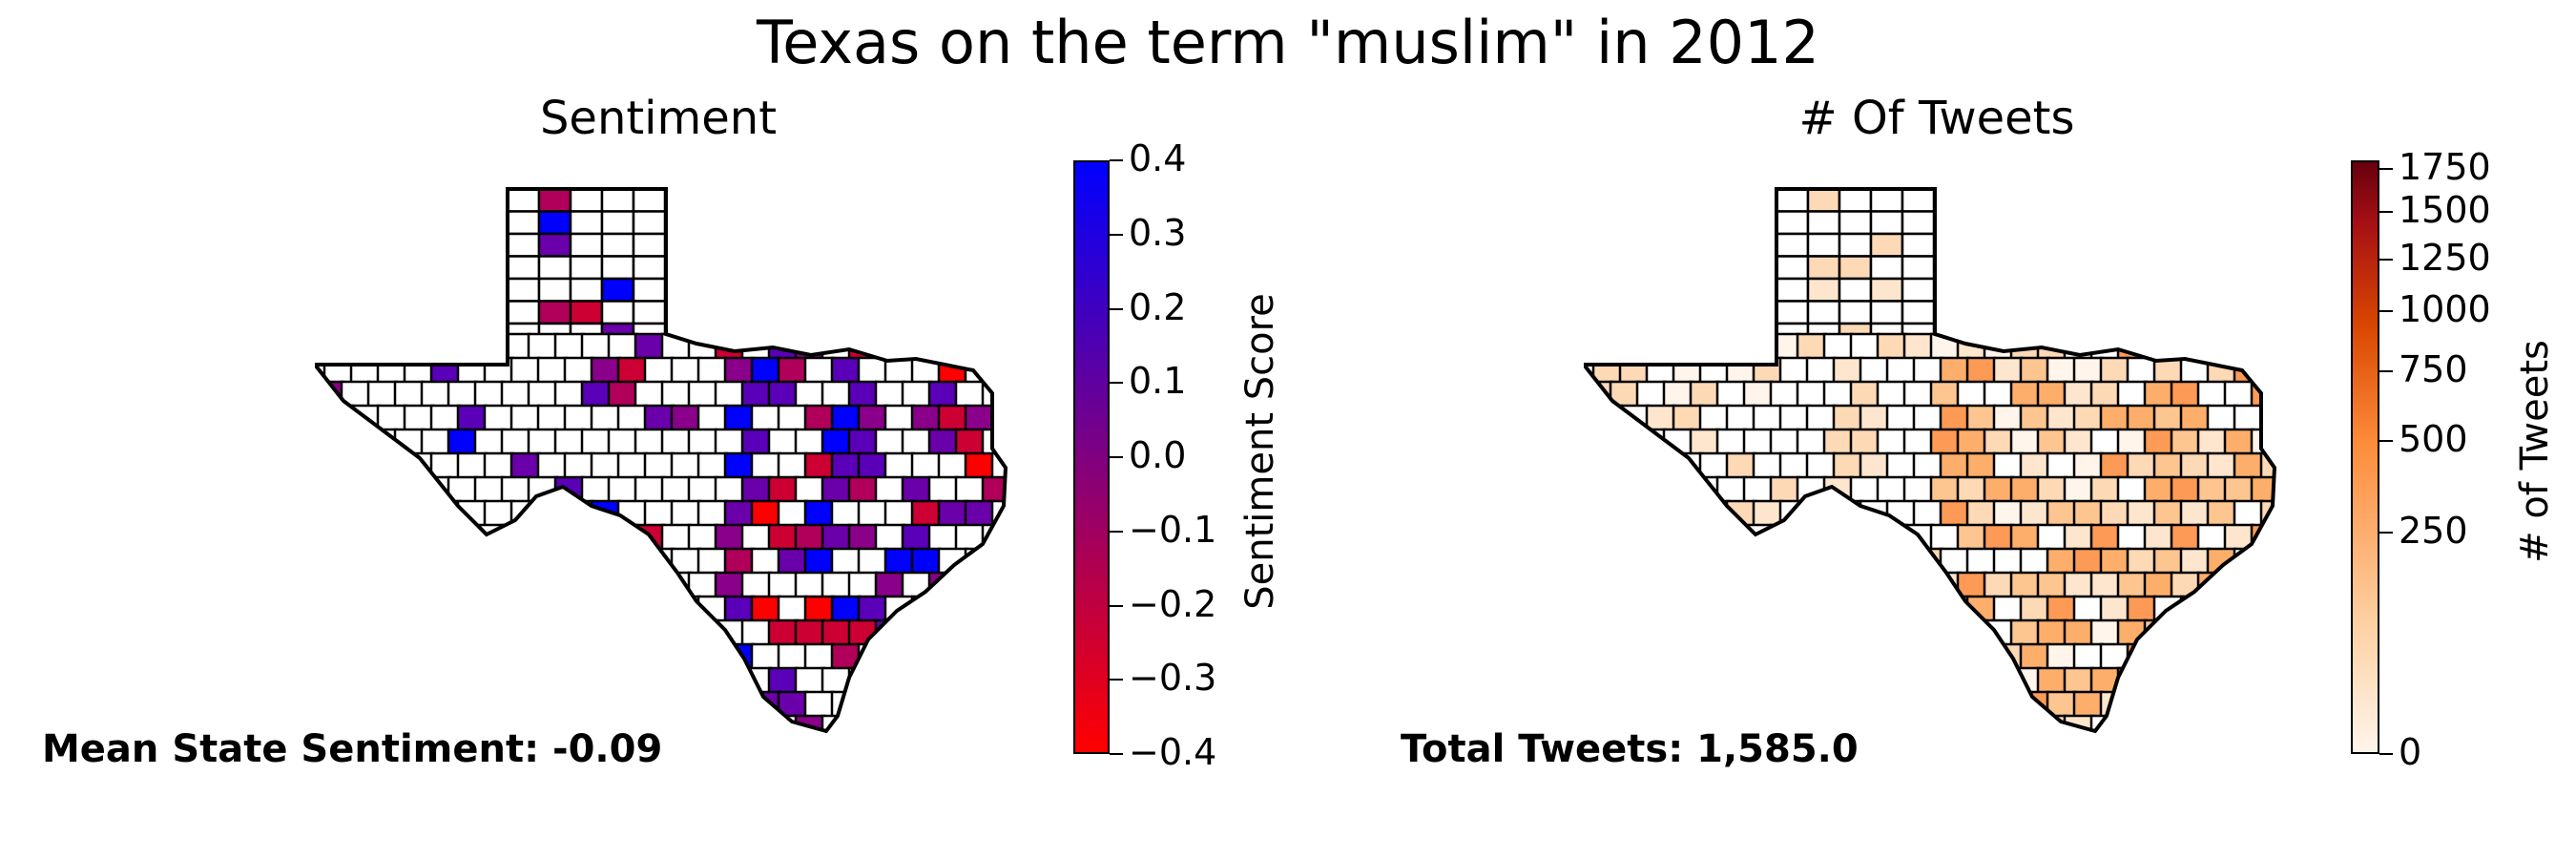 The width and height of the screenshot is (2576, 859). Describe the element at coordinates (1116, 754) in the screenshot. I see `colorbar-tick-mark` at that location.